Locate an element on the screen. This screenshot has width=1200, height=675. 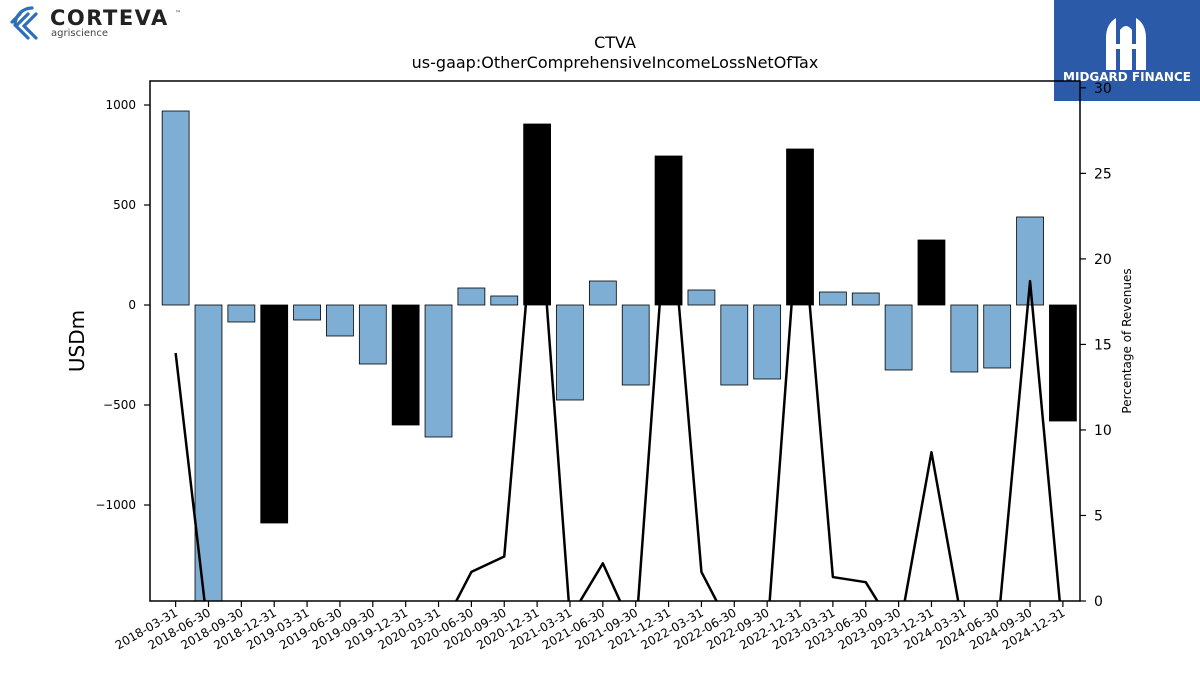
midgard-finance-logo: MIDGARD FINANCE is located at coordinates (1127, 50).